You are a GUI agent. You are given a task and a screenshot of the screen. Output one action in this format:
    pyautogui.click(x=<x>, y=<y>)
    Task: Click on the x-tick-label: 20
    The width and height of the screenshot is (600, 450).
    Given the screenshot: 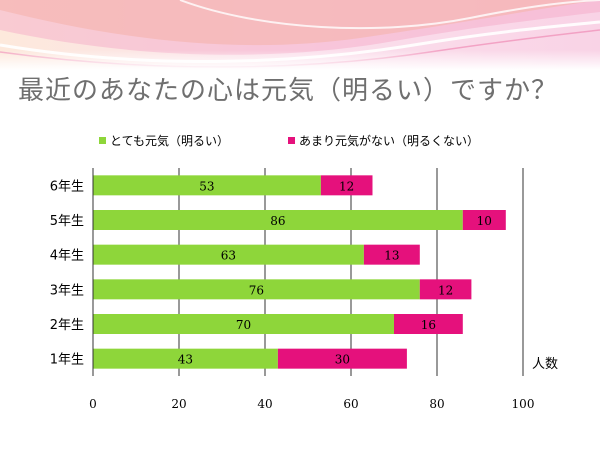 What is the action you would take?
    pyautogui.click(x=178, y=404)
    